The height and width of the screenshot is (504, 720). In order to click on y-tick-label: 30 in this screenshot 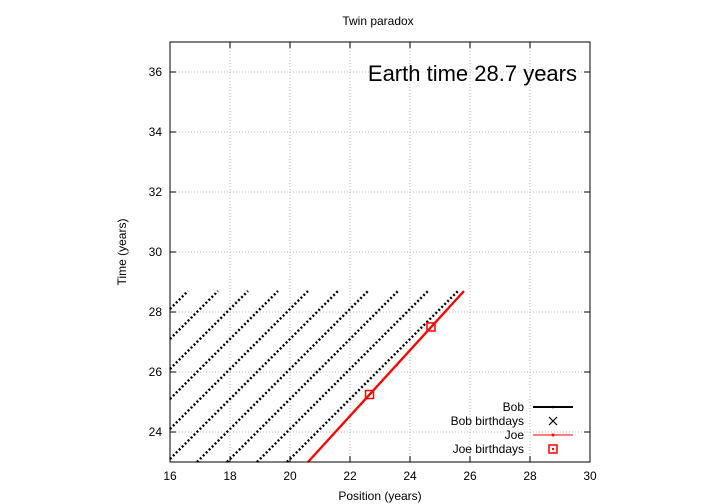, I will do `click(156, 252)`.